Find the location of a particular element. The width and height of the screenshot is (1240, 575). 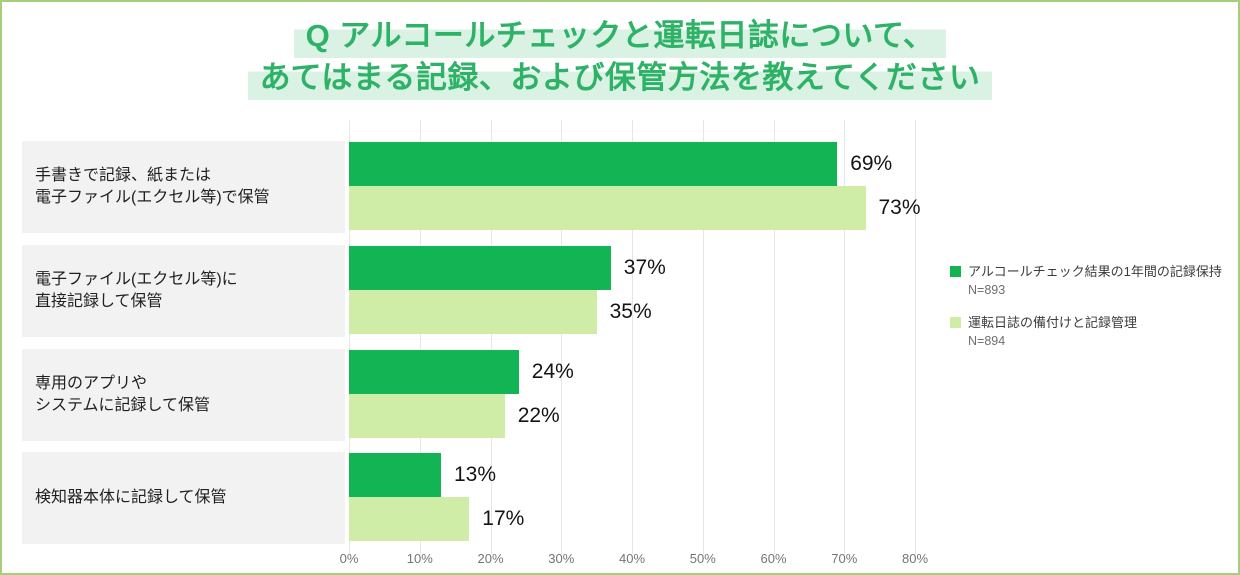

bar-series2: 35% is located at coordinates (500, 312).